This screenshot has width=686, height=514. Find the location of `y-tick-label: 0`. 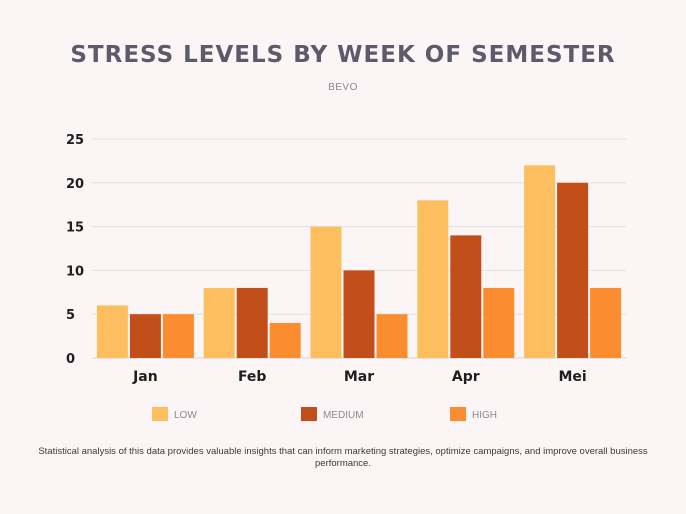

y-tick-label: 0 is located at coordinates (70, 359).